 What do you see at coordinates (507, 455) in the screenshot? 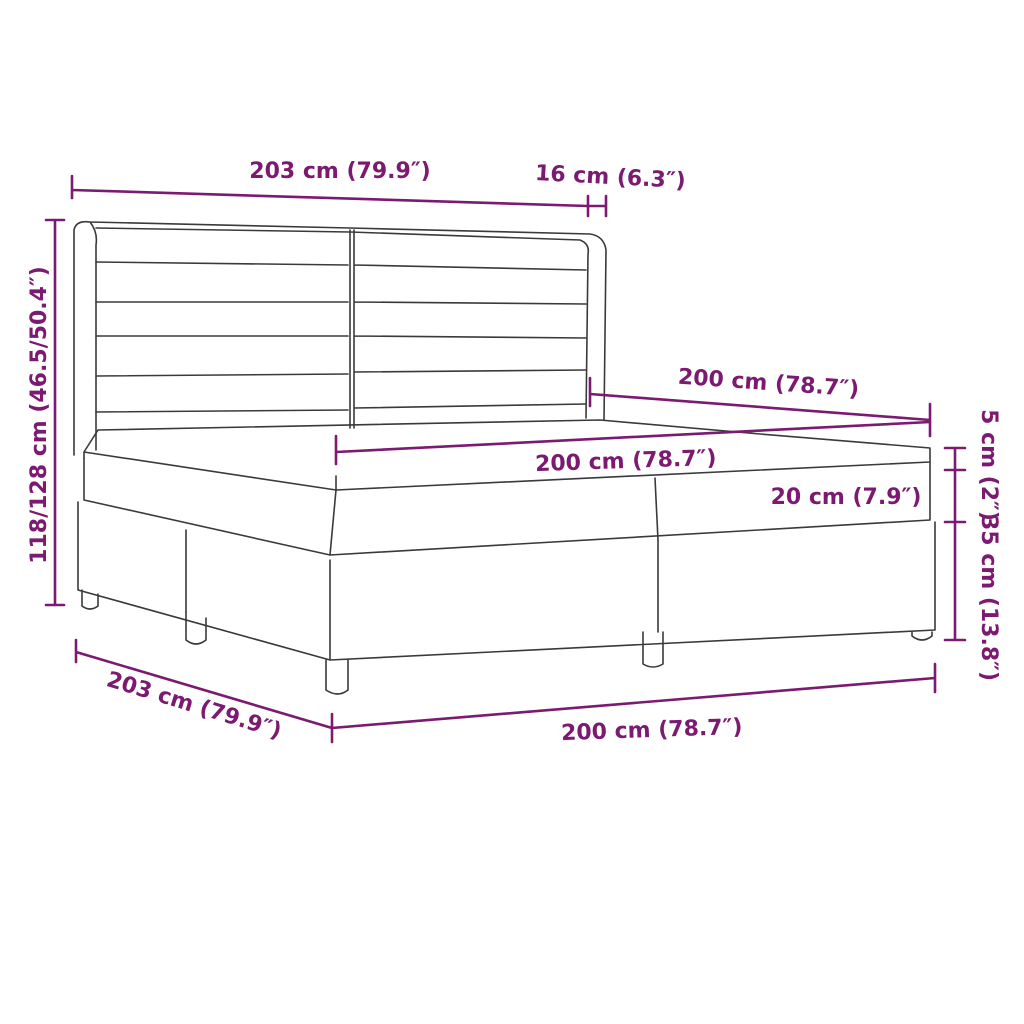
I see `topper` at bounding box center [507, 455].